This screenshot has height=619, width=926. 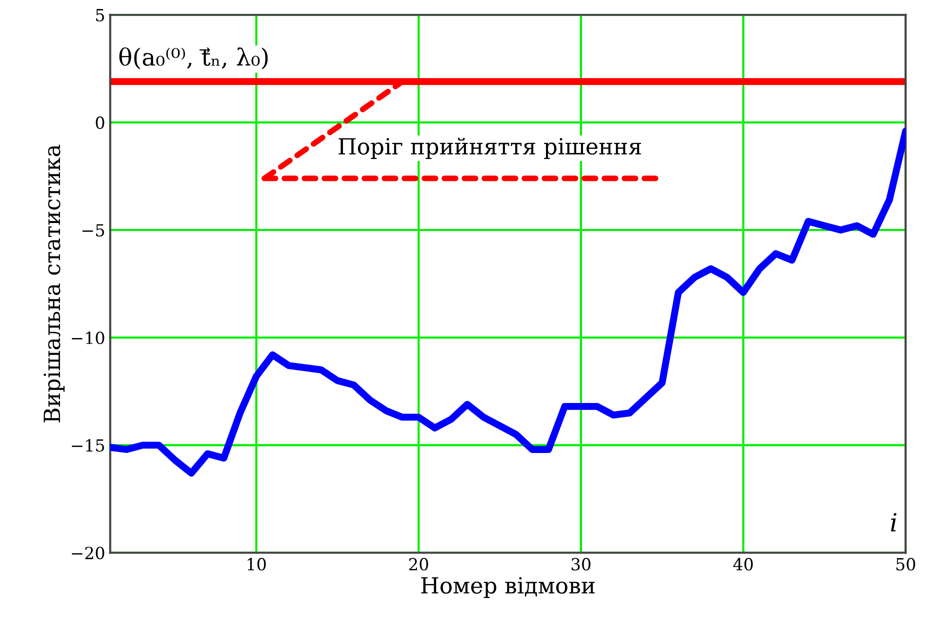 What do you see at coordinates (54, 283) in the screenshot?
I see `y-axis-title: Вирішальна статистика` at bounding box center [54, 283].